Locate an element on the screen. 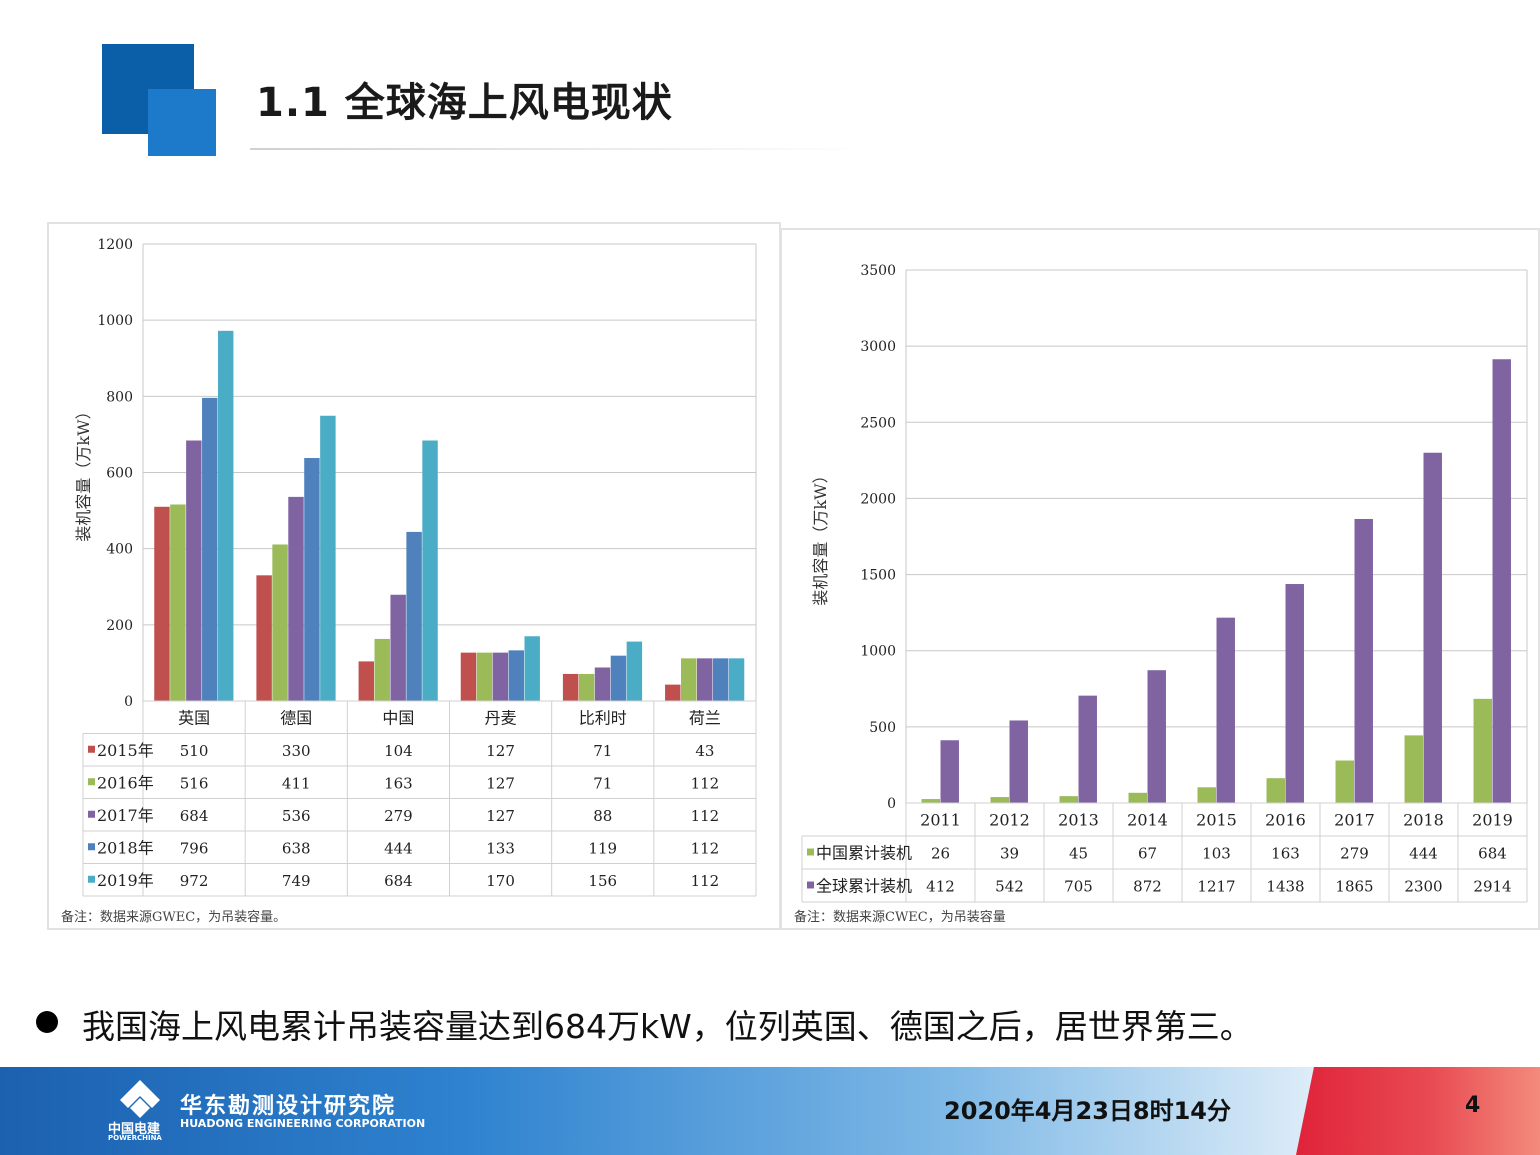  table-value: 104 is located at coordinates (398, 751).